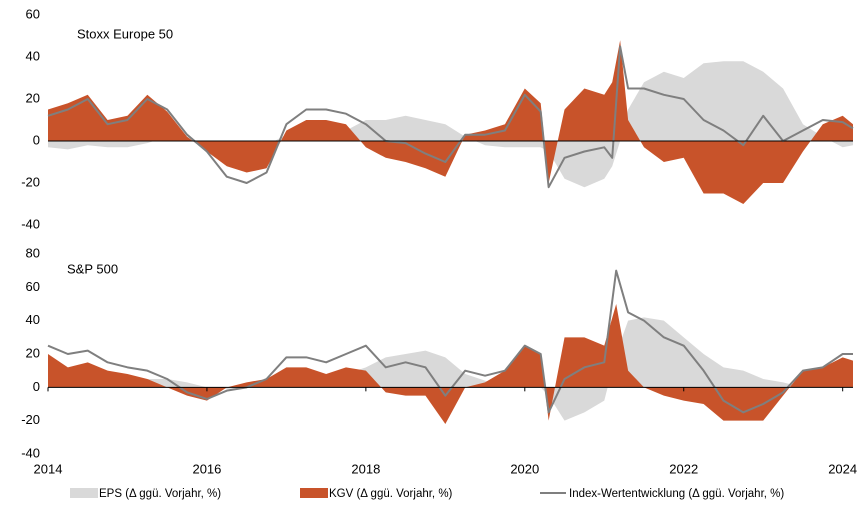 The width and height of the screenshot is (864, 505). Describe the element at coordinates (524, 468) in the screenshot. I see `x-tick-label: 2020` at that location.